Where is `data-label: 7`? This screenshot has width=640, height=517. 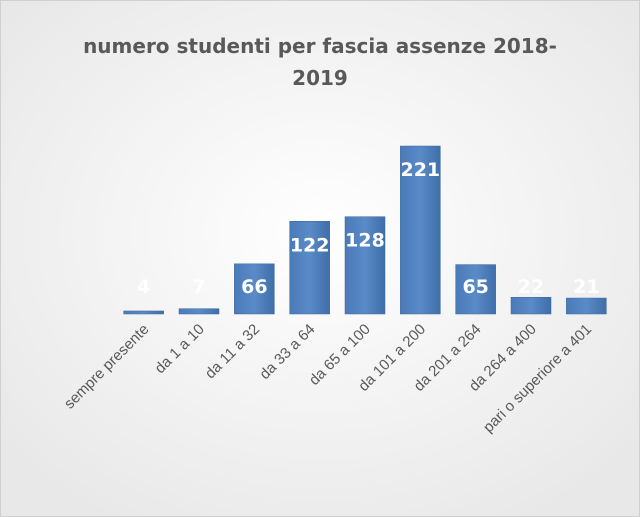 data-label: 7 is located at coordinates (198, 287).